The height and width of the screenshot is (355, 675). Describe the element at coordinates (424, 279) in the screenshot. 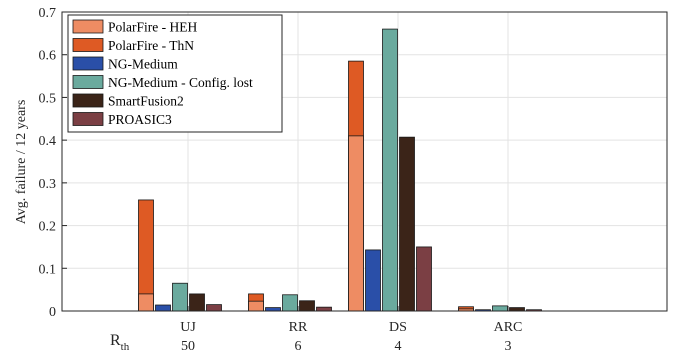

I see `bar-proasic3-ds` at that location.